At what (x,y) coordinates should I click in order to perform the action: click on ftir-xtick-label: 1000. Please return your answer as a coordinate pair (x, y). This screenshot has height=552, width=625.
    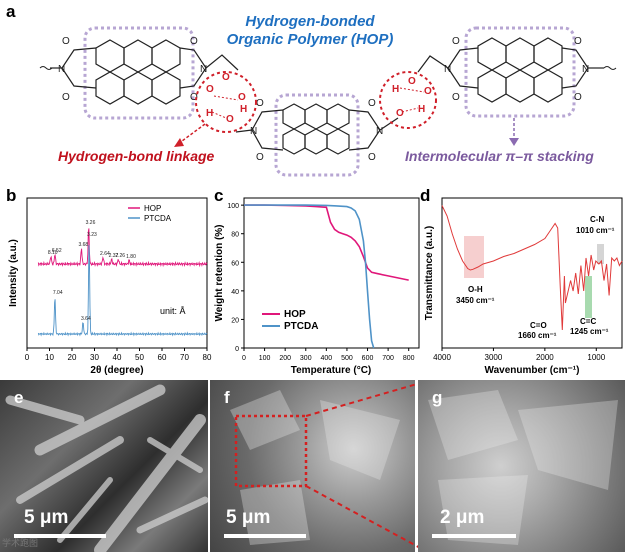
    Looking at the image, I should click on (596, 357).